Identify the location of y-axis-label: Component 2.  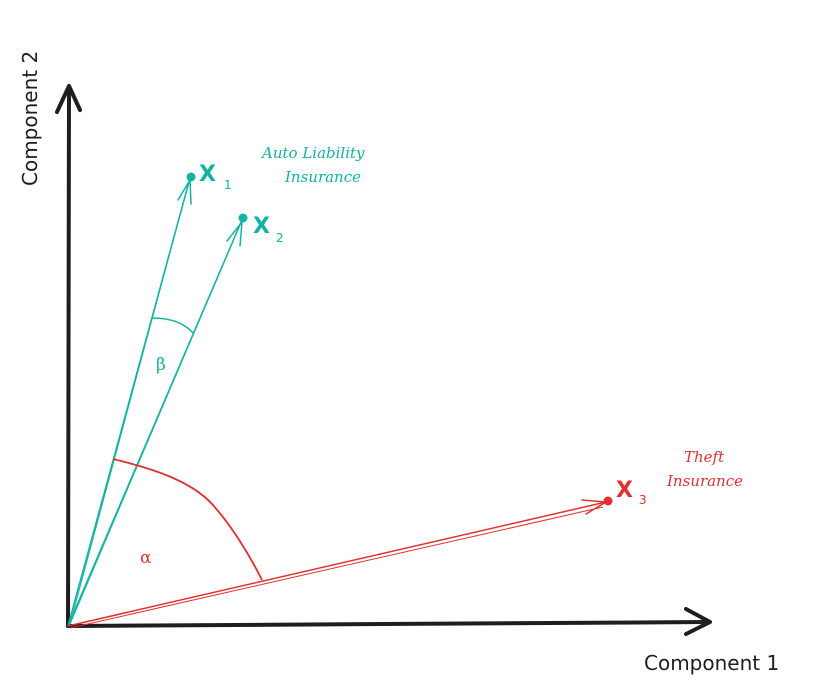
(30, 118).